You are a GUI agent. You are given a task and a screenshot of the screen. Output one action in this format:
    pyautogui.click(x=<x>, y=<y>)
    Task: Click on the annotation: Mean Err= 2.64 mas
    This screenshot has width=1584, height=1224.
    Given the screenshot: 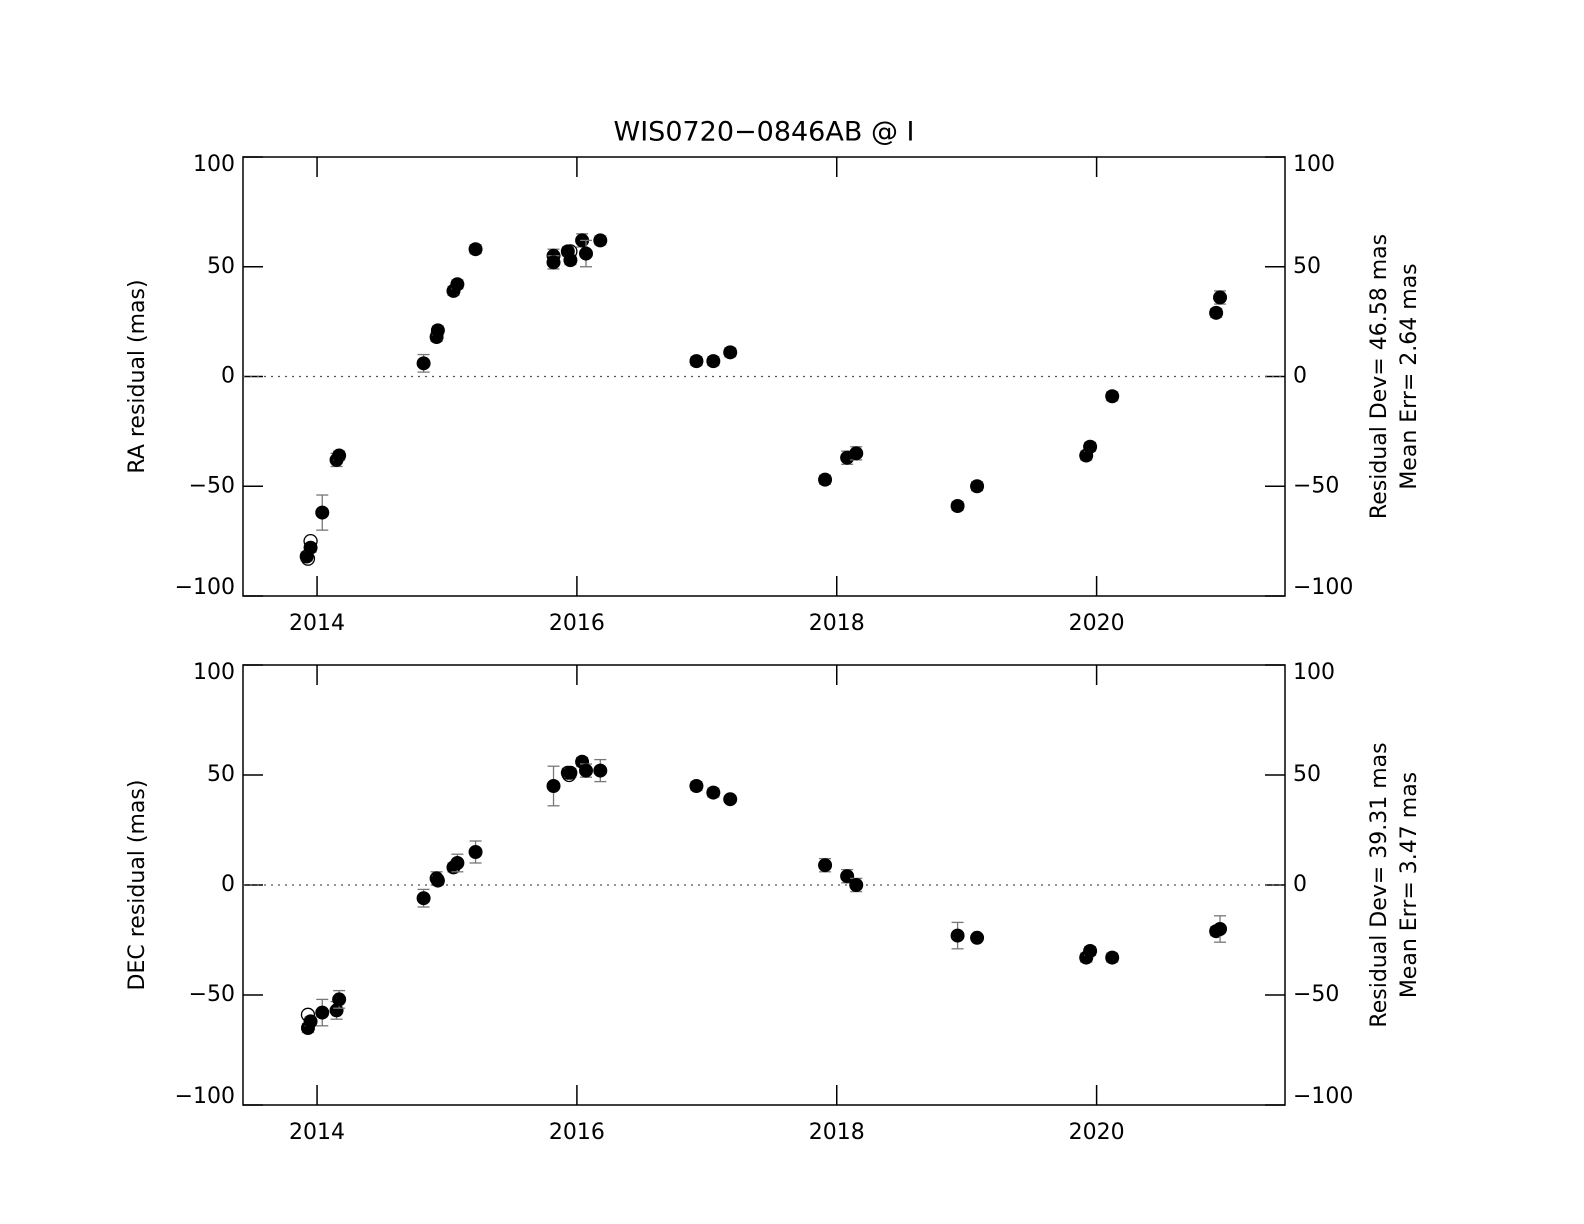 What is the action you would take?
    pyautogui.click(x=1409, y=376)
    